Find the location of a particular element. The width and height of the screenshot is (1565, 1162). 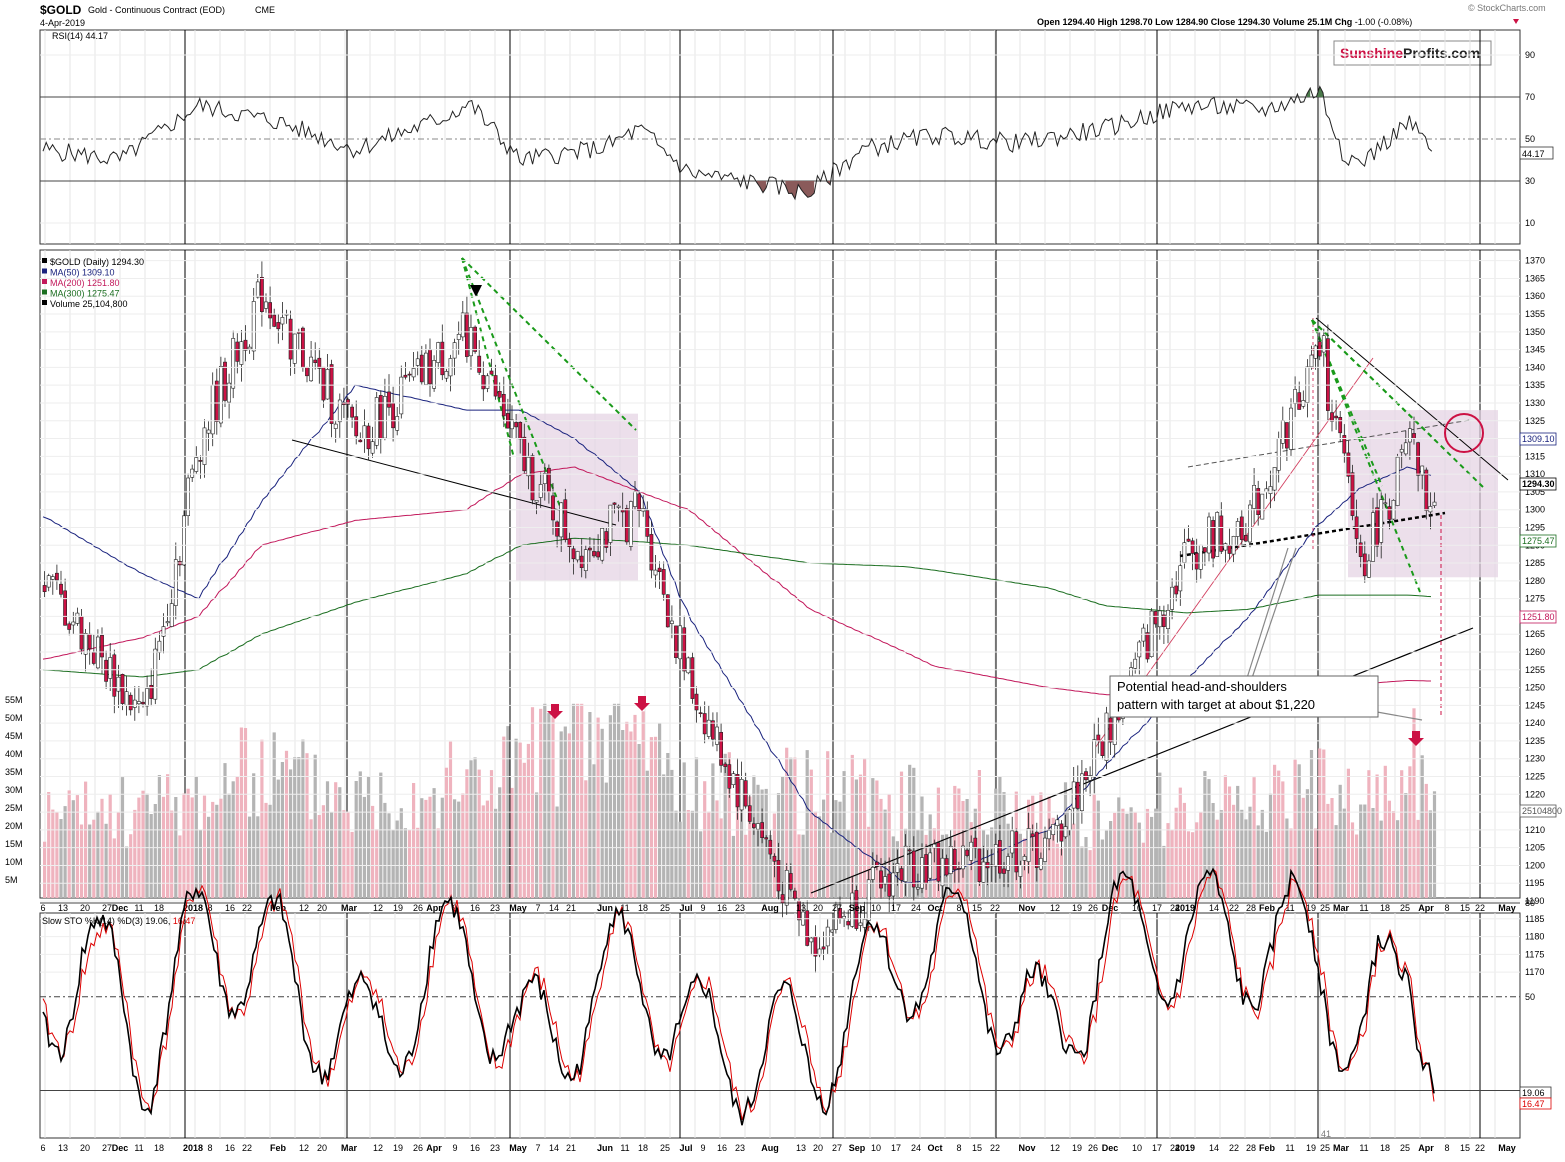

value-tag-box is located at coordinates (1538, 484).